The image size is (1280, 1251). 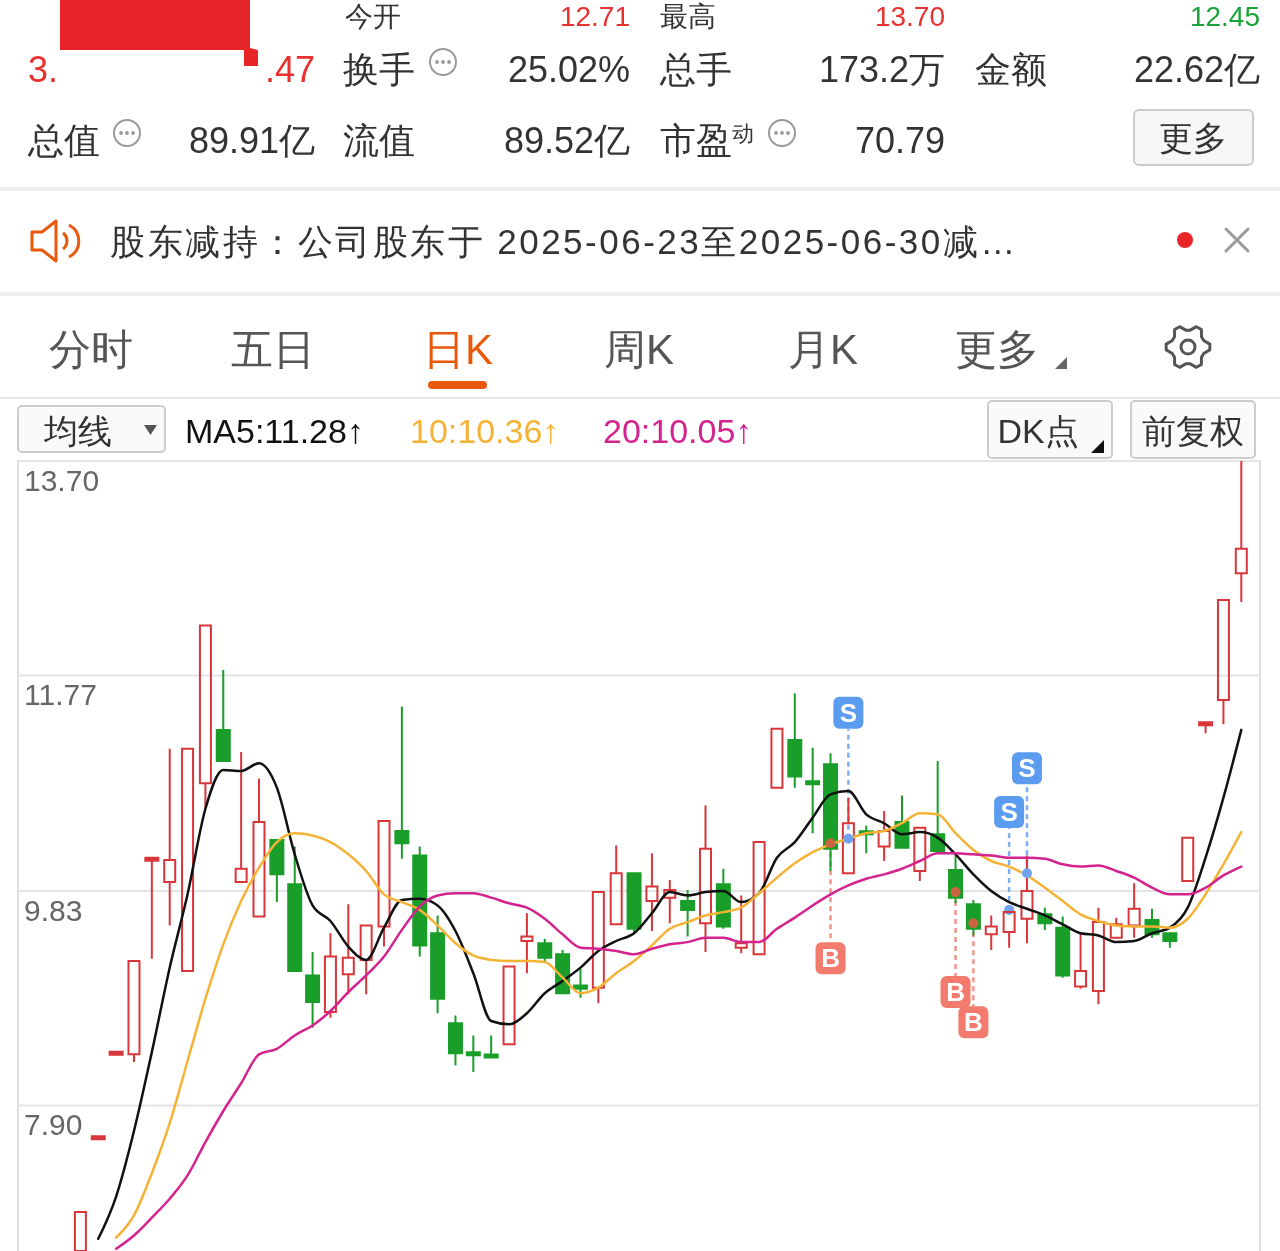 I want to click on y-tick-label: 7.90, so click(x=53, y=1125).